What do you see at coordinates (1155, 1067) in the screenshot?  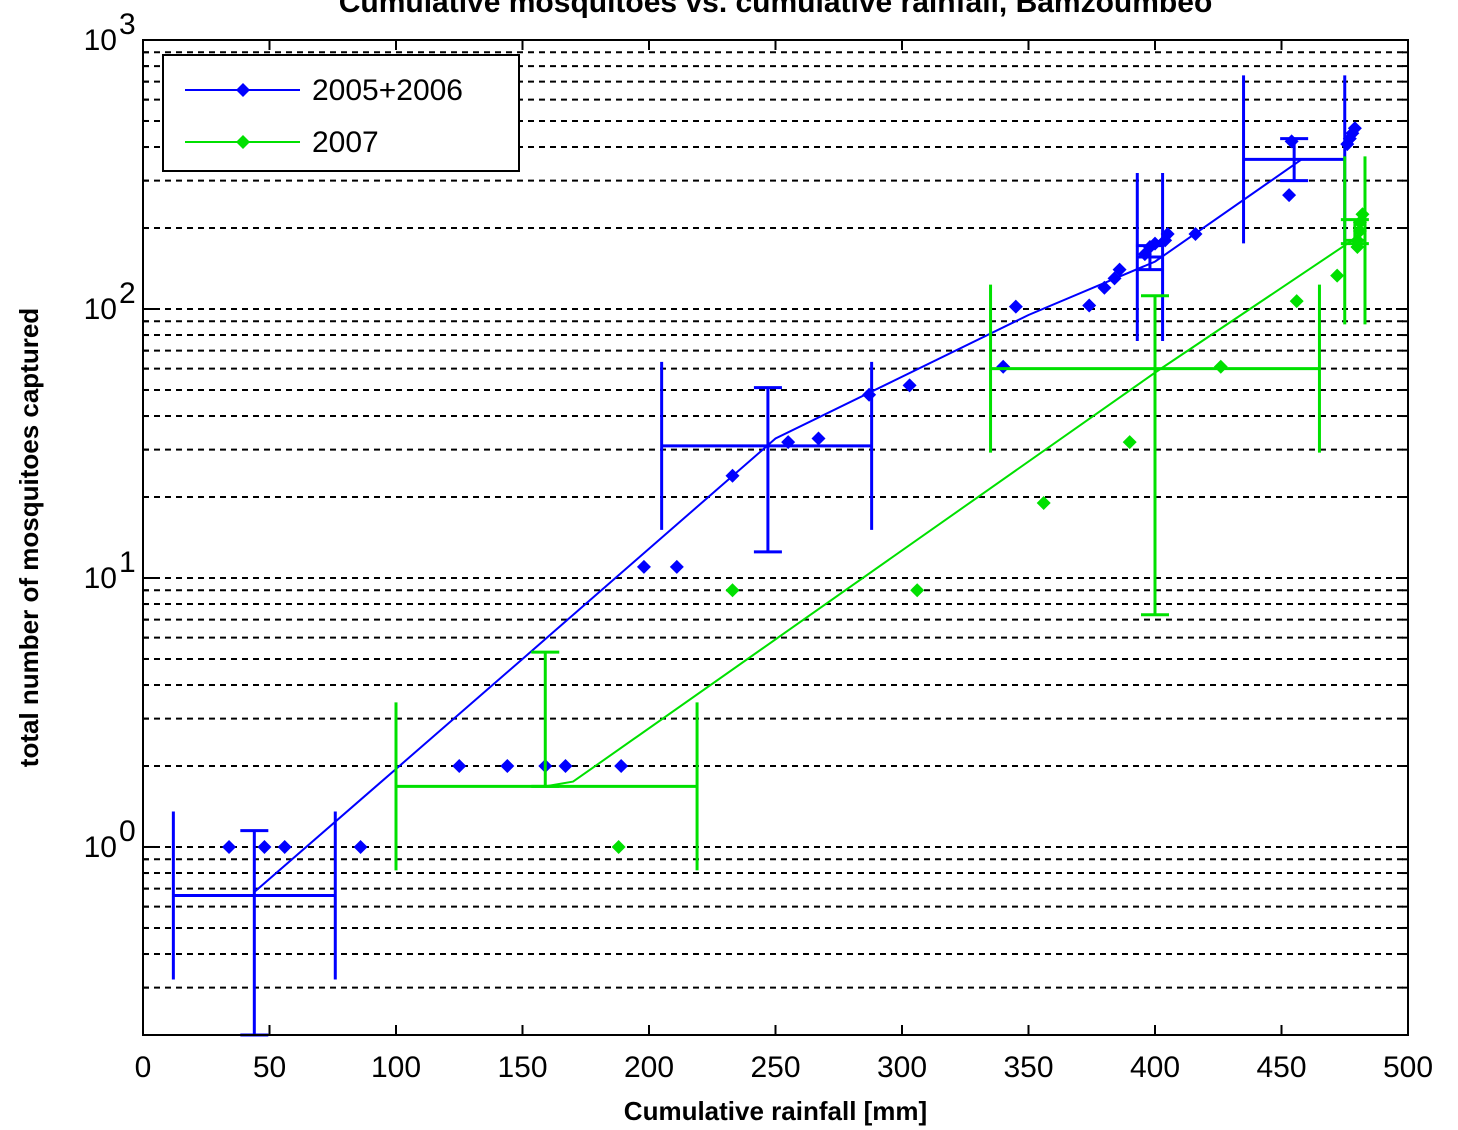 I see `x-tick-label: 400` at bounding box center [1155, 1067].